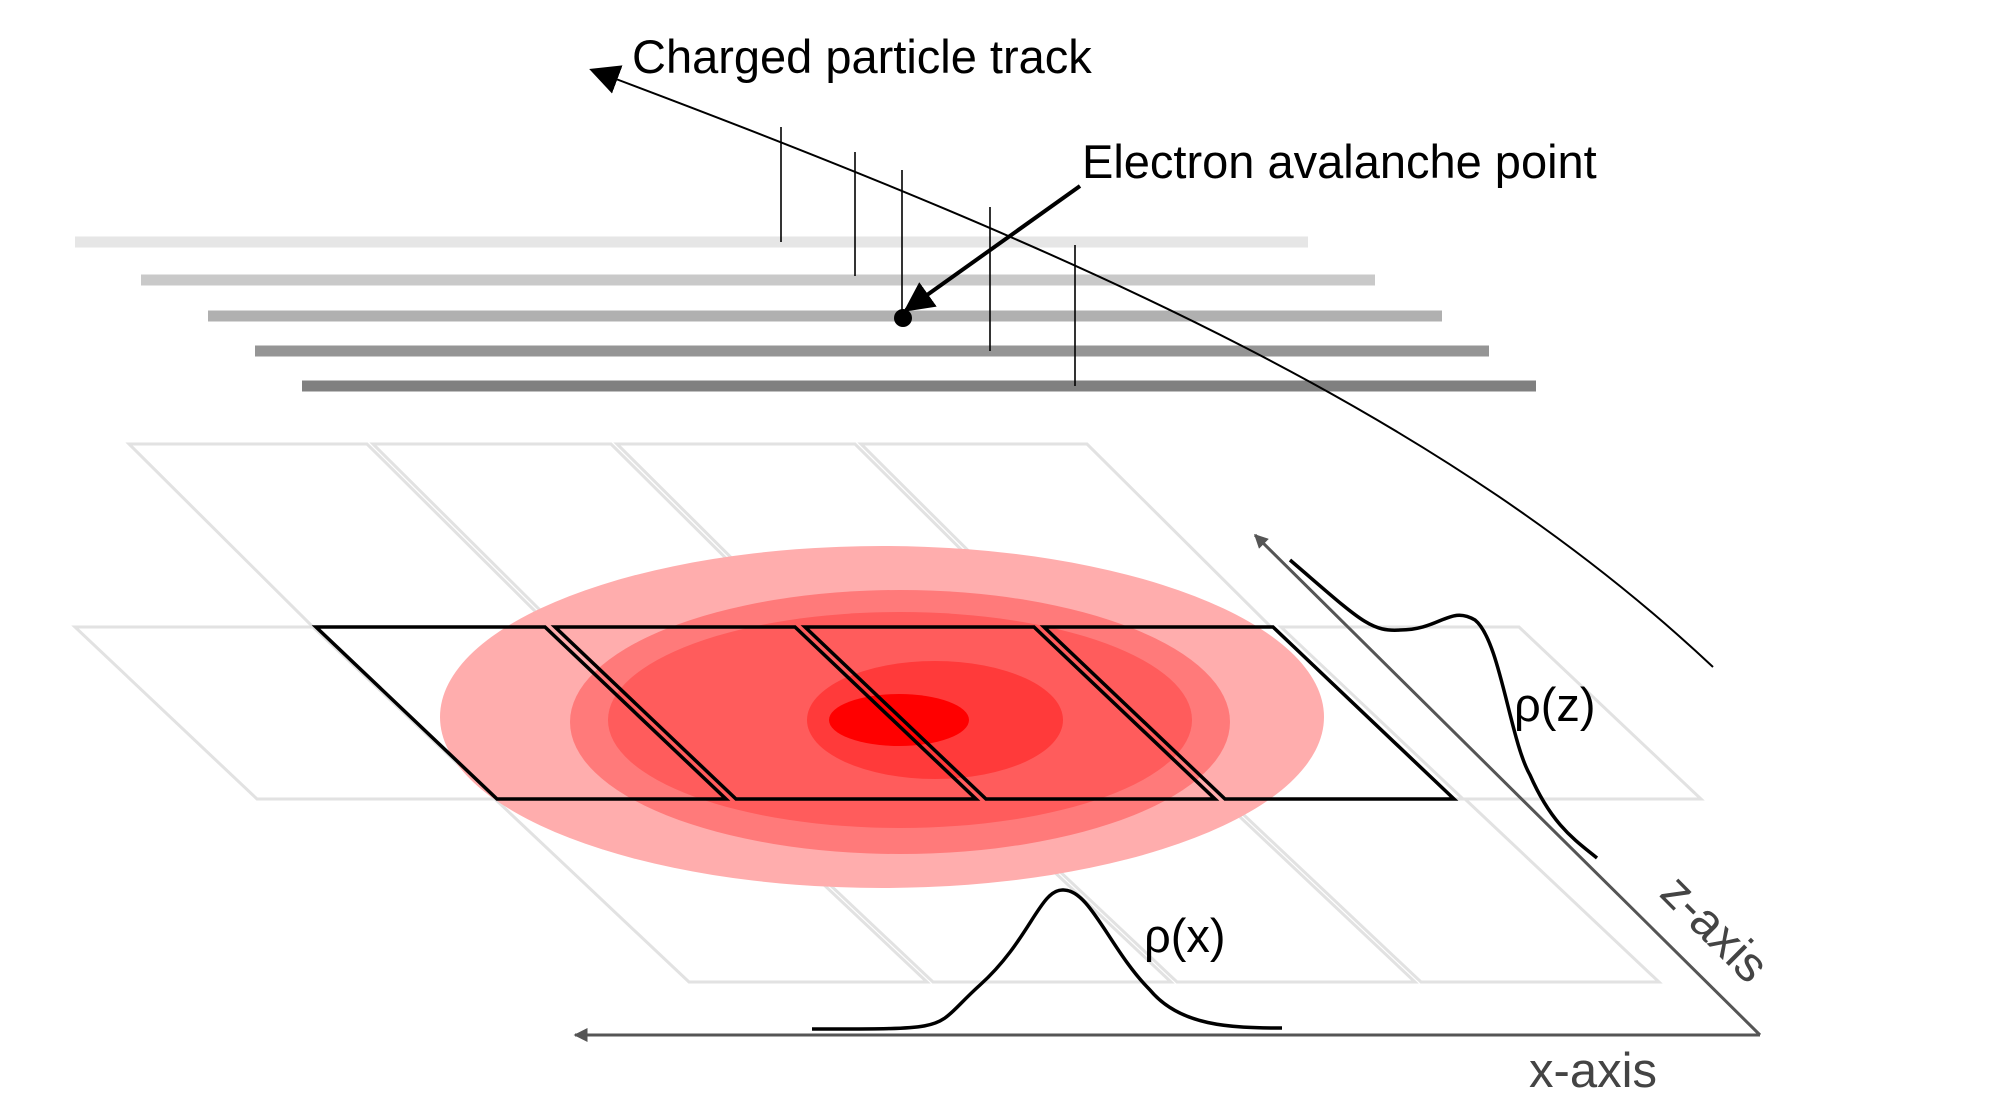  I want to click on x-axis-label: x-axis, so click(1593, 1071).